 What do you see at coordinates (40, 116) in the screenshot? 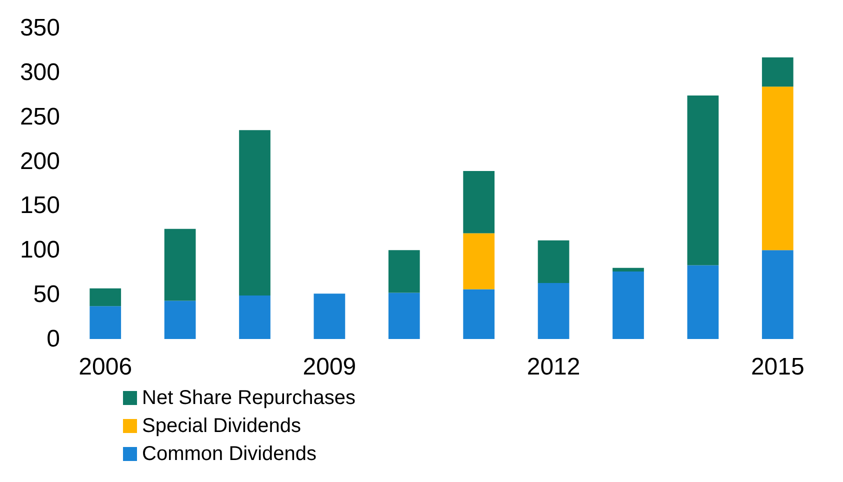
I see `y-tick-label: 250` at bounding box center [40, 116].